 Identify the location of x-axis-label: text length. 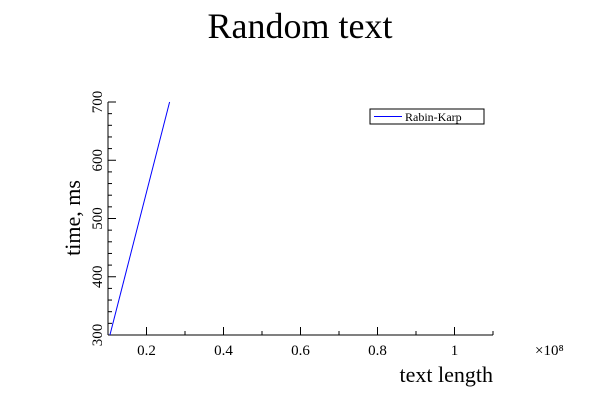
(446, 374).